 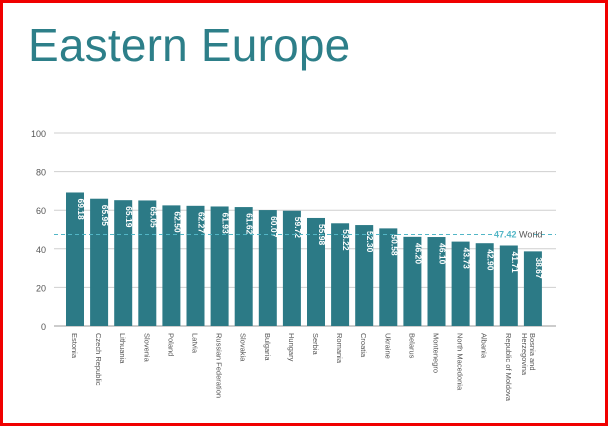 I want to click on bar-value-label: 62.50, so click(x=177, y=222).